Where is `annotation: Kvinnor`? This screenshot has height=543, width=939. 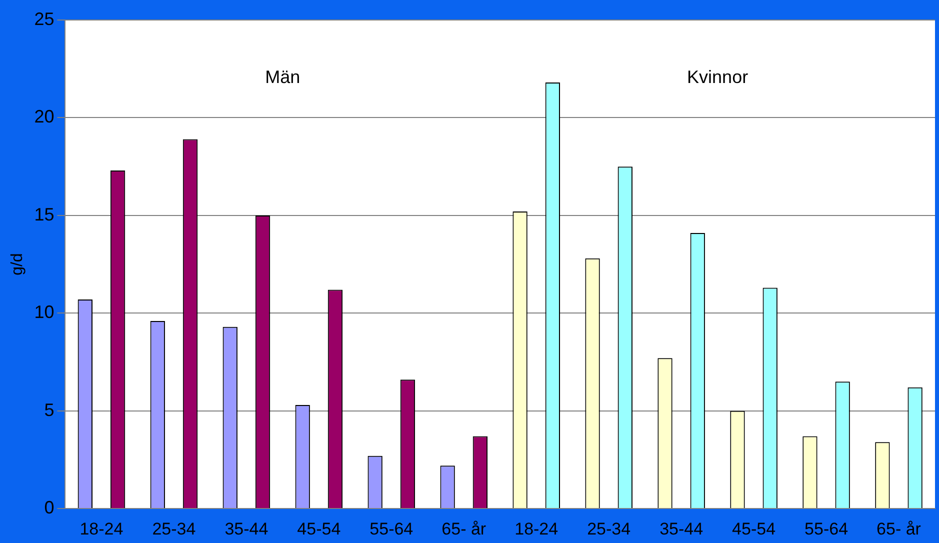 annotation: Kvinnor is located at coordinates (717, 76).